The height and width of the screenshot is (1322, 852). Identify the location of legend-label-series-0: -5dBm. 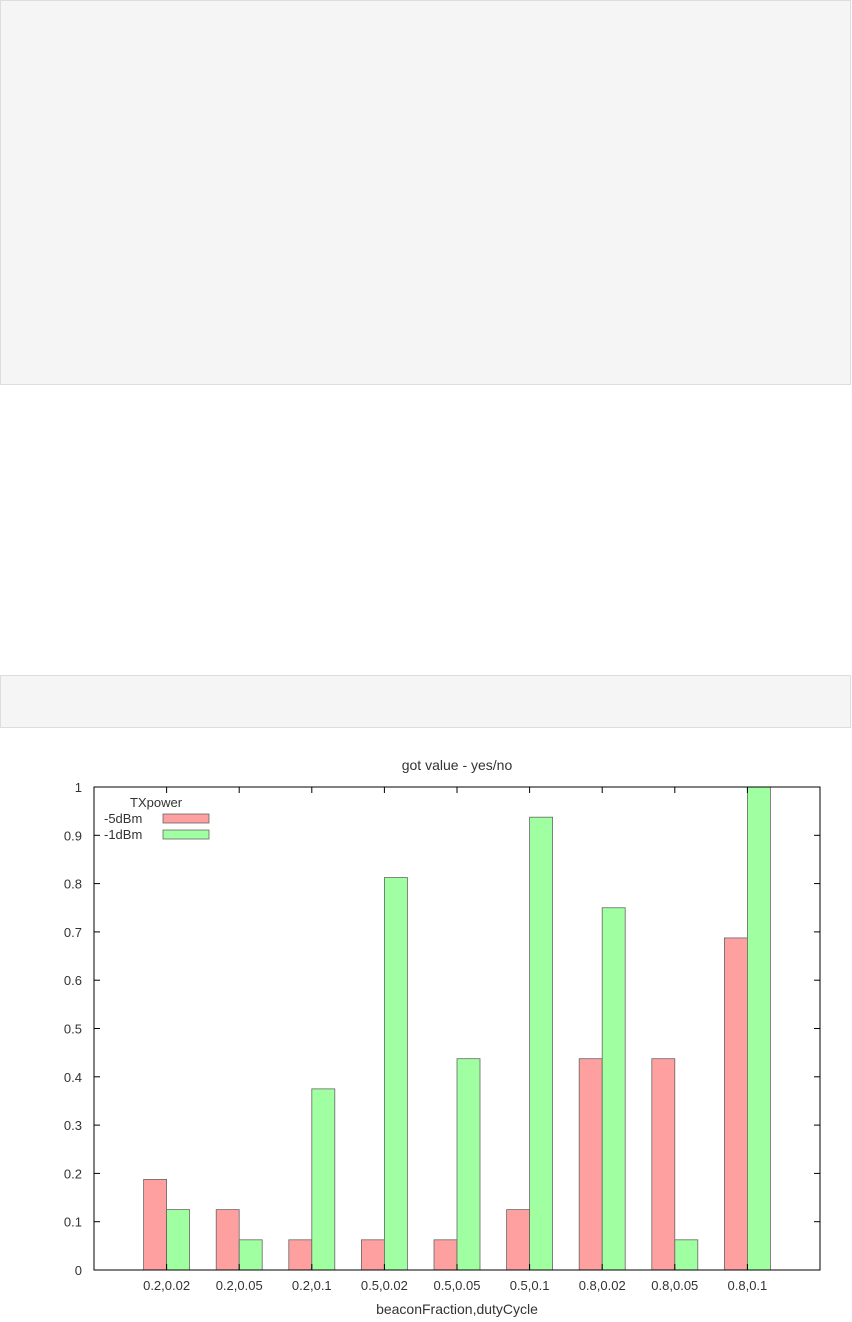
(123, 818).